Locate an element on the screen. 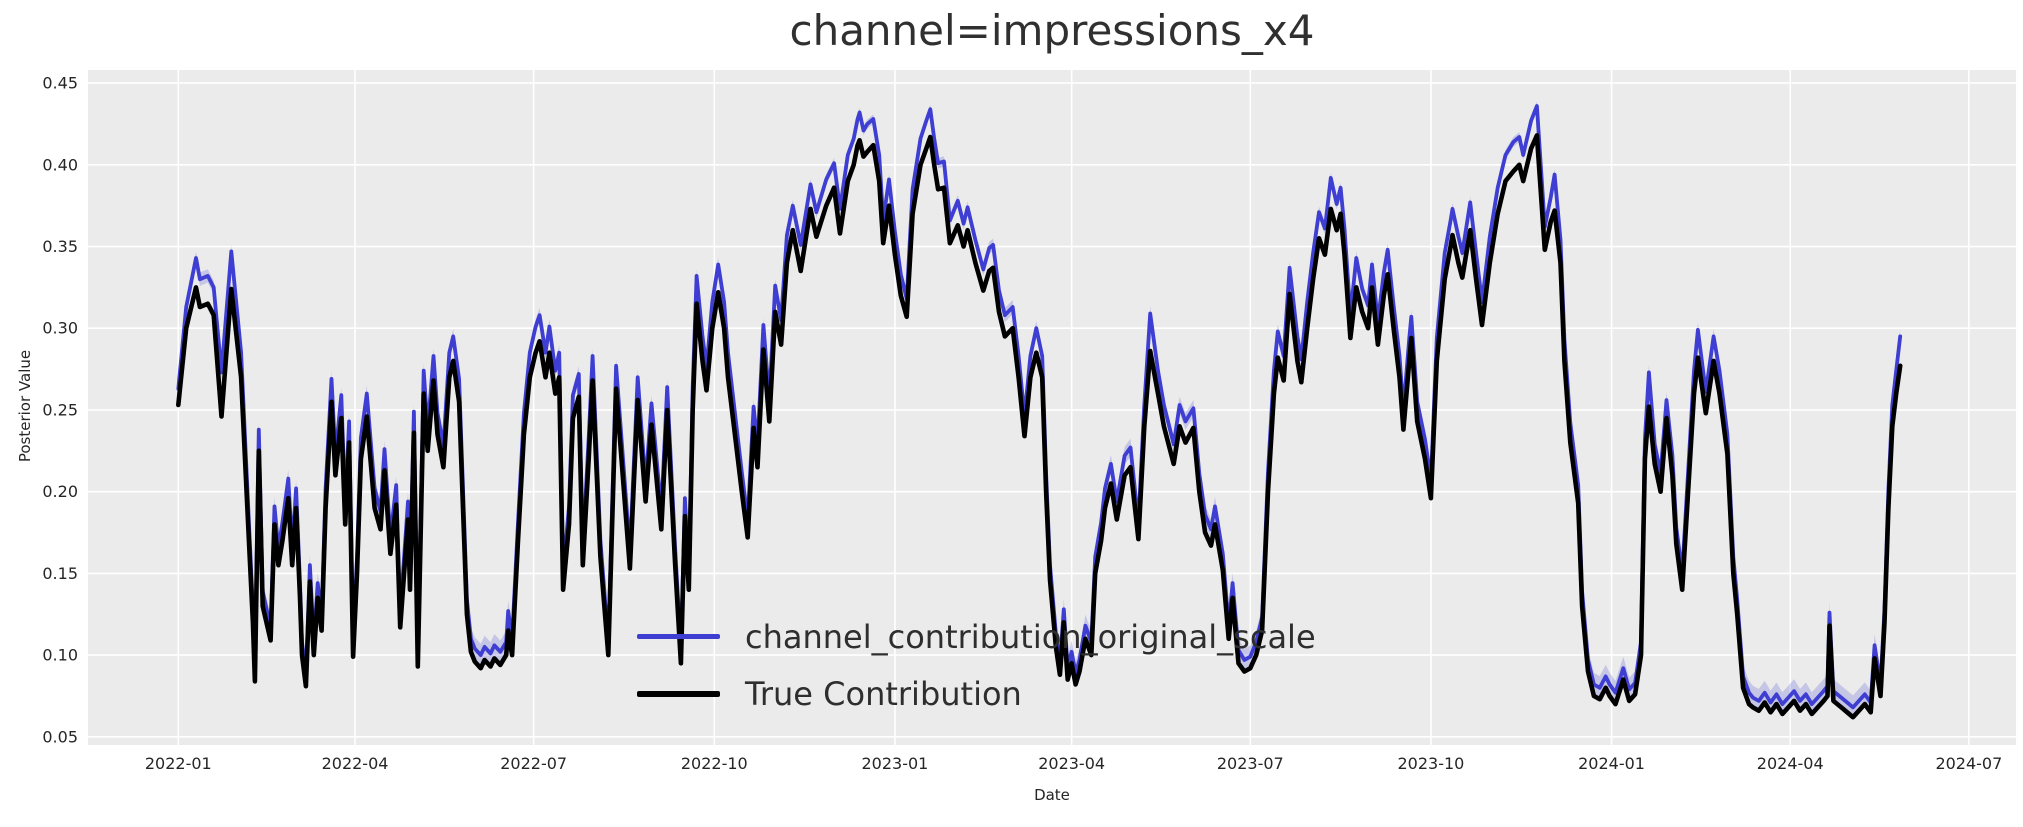  y-tick-label: 0.05 is located at coordinates (60, 736).